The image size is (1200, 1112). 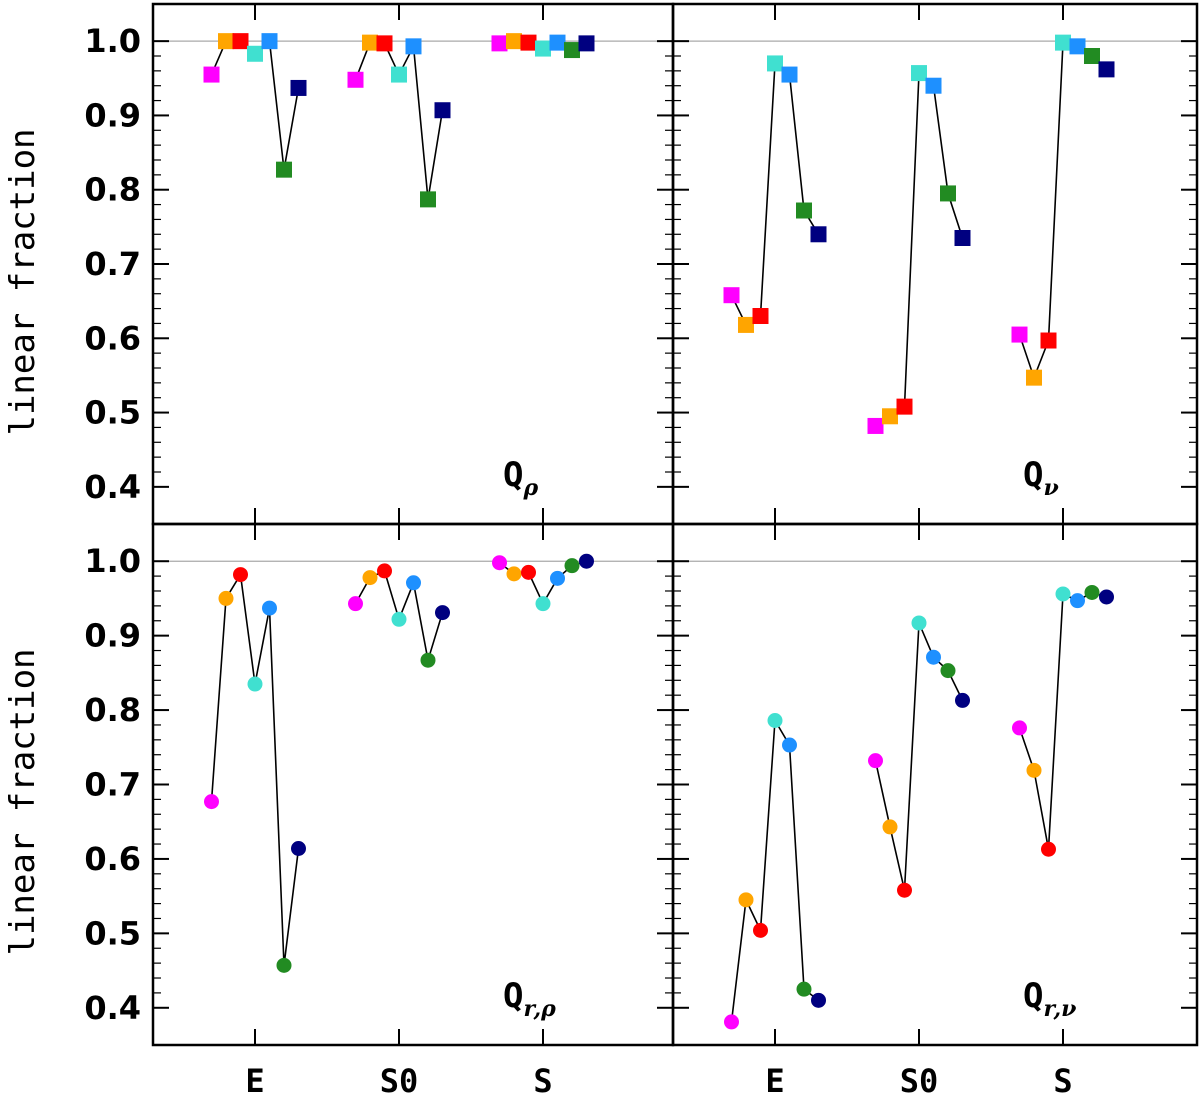 What do you see at coordinates (919, 756) in the screenshot?
I see `data-line-q-r-nu-S0` at bounding box center [919, 756].